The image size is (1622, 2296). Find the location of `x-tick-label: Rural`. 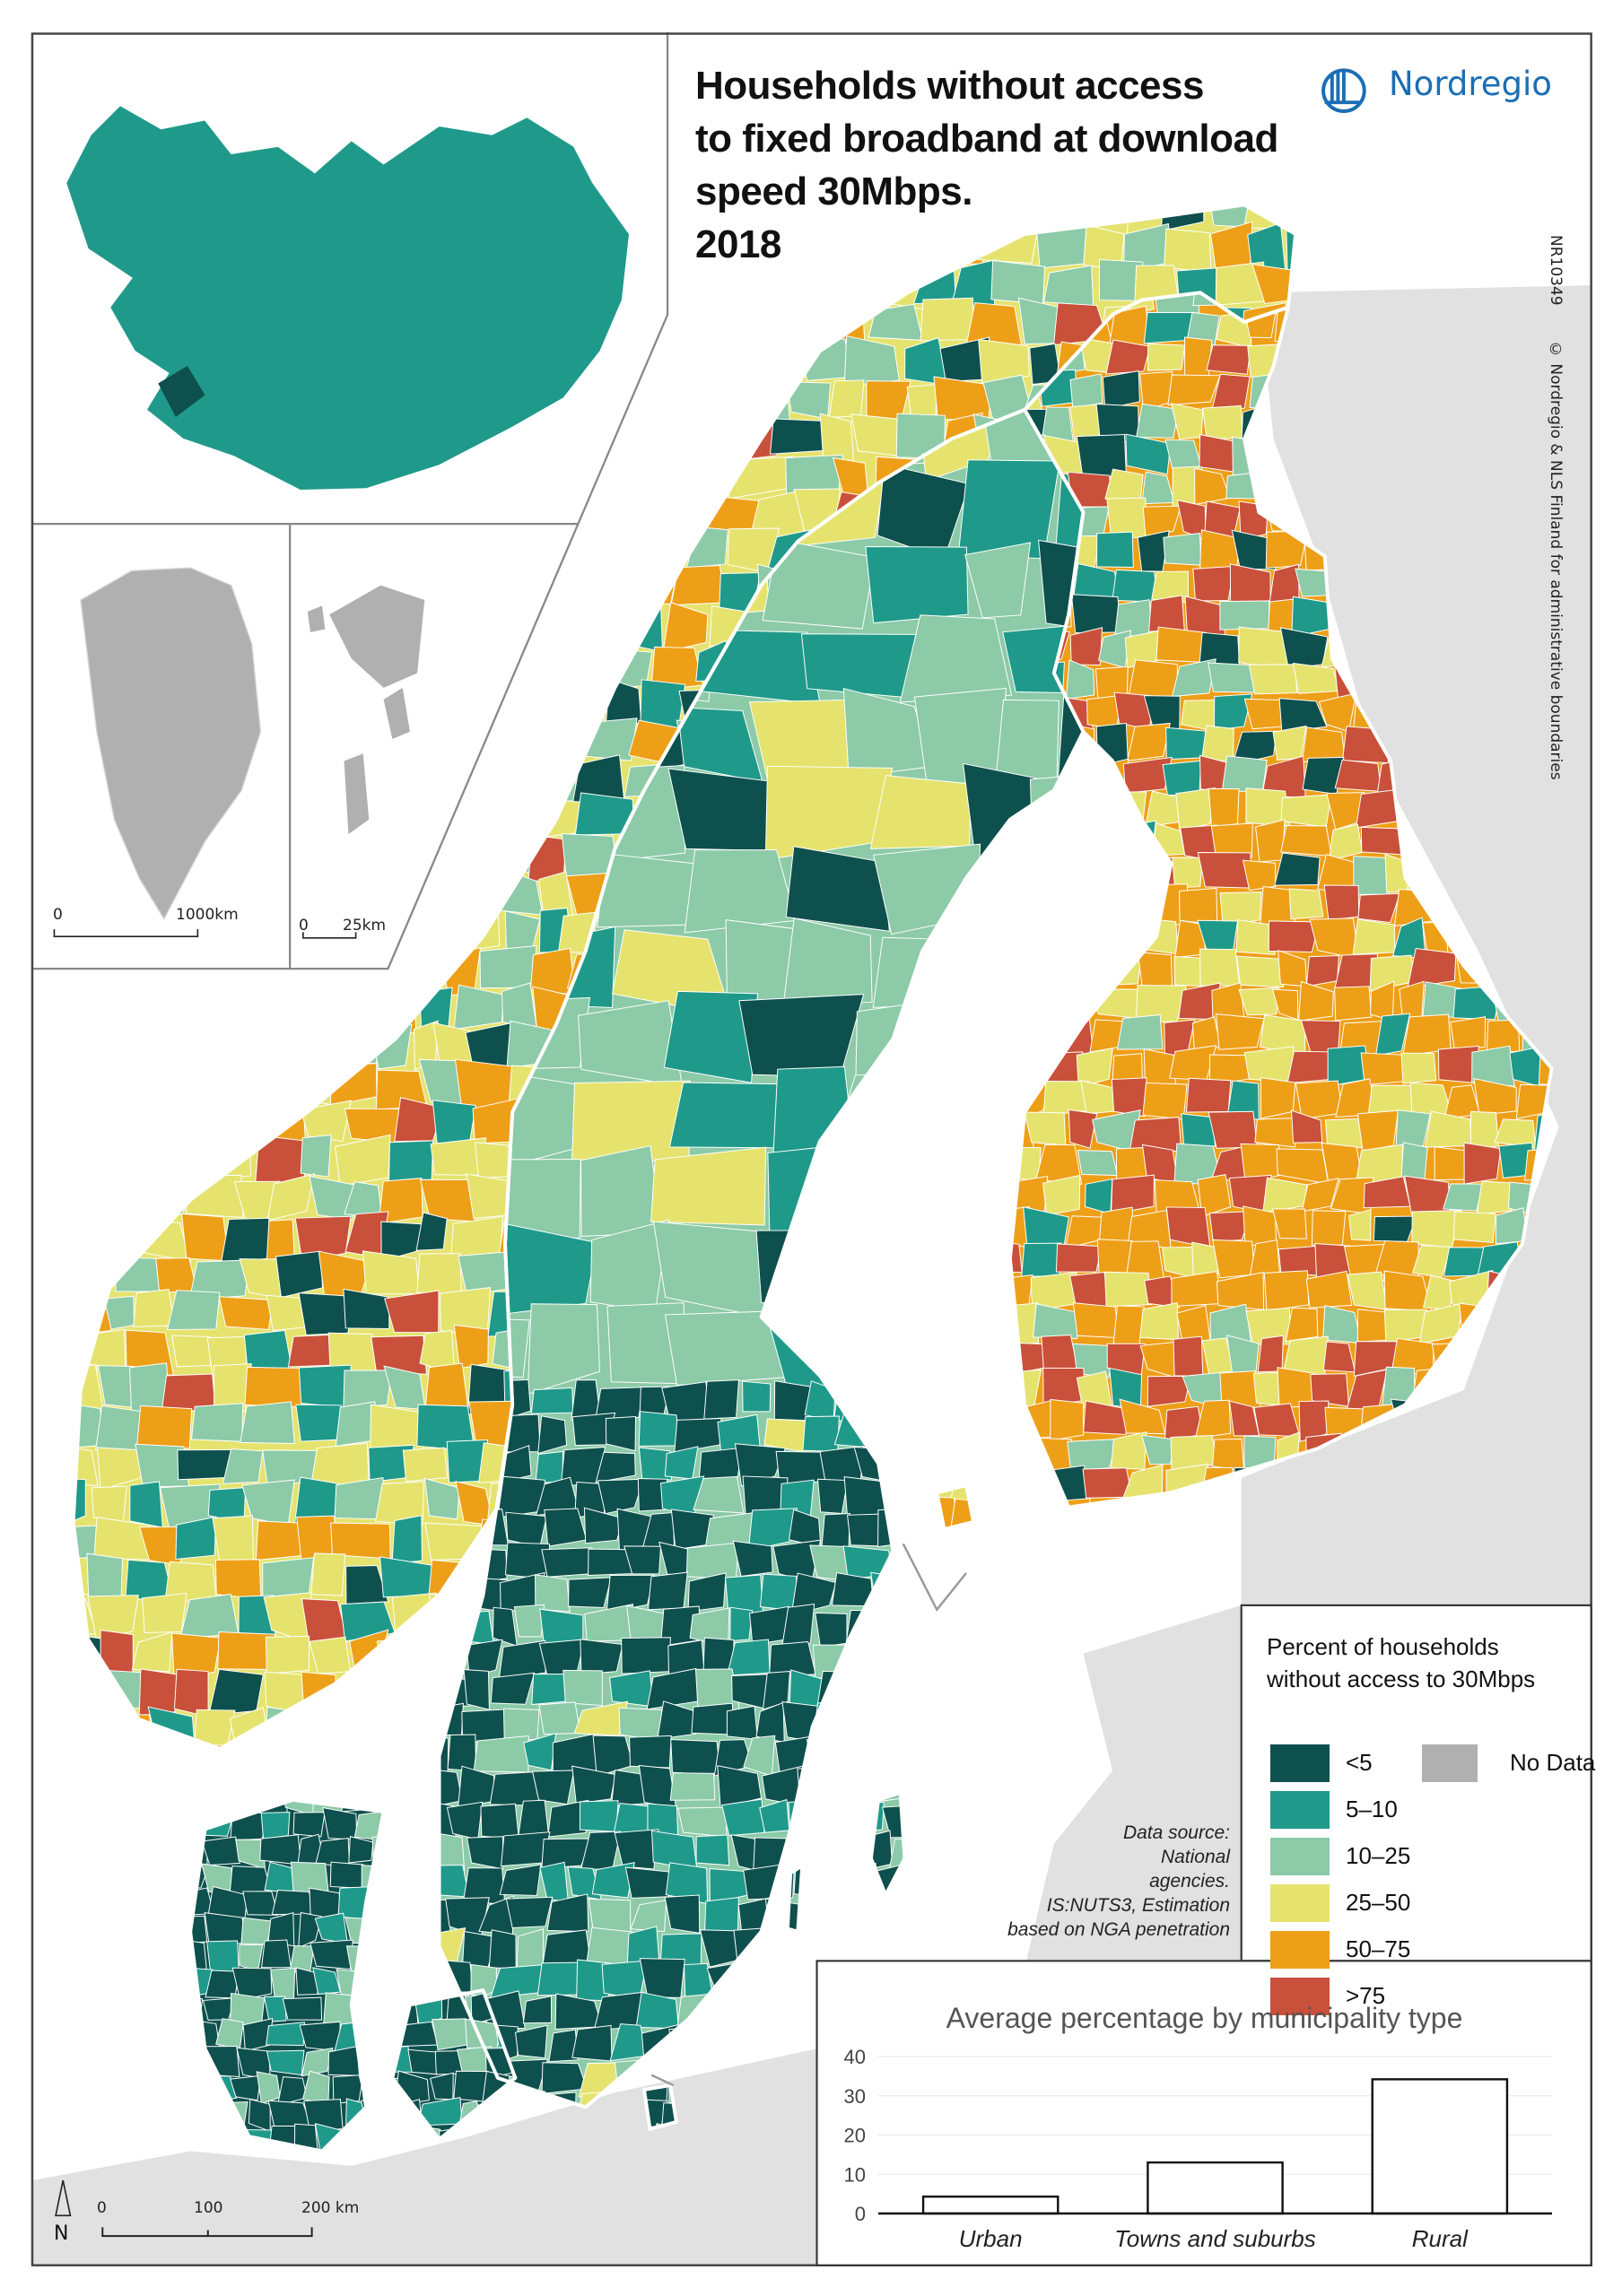

x-tick-label: Rural is located at coordinates (1441, 2238).